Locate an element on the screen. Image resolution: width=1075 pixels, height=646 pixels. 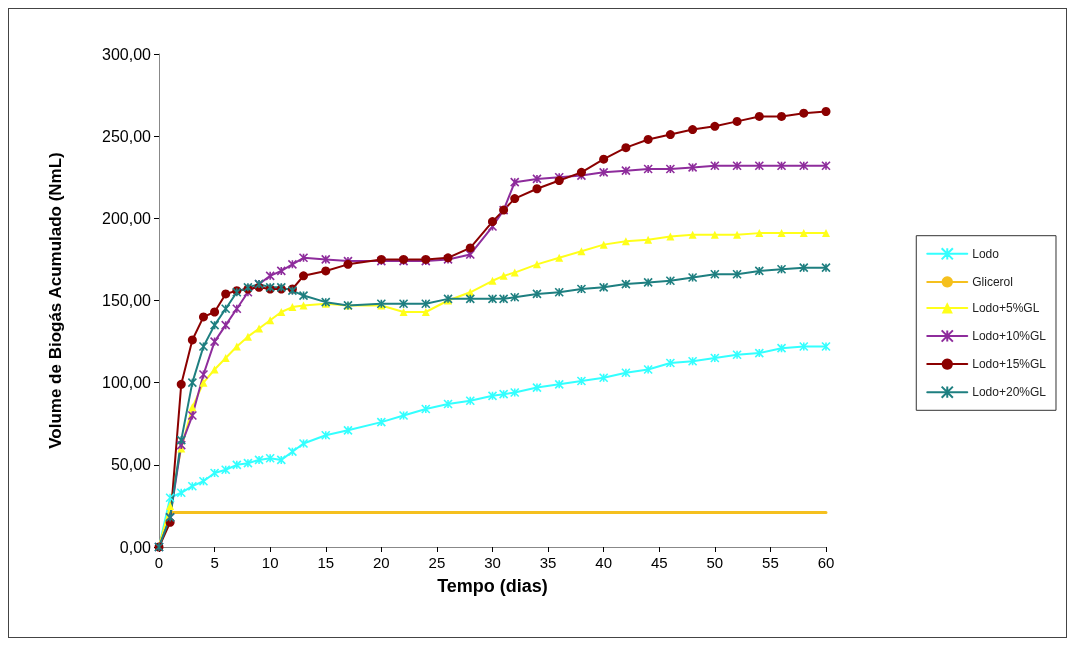
x-tick-label: 5 is located at coordinates (214, 562).